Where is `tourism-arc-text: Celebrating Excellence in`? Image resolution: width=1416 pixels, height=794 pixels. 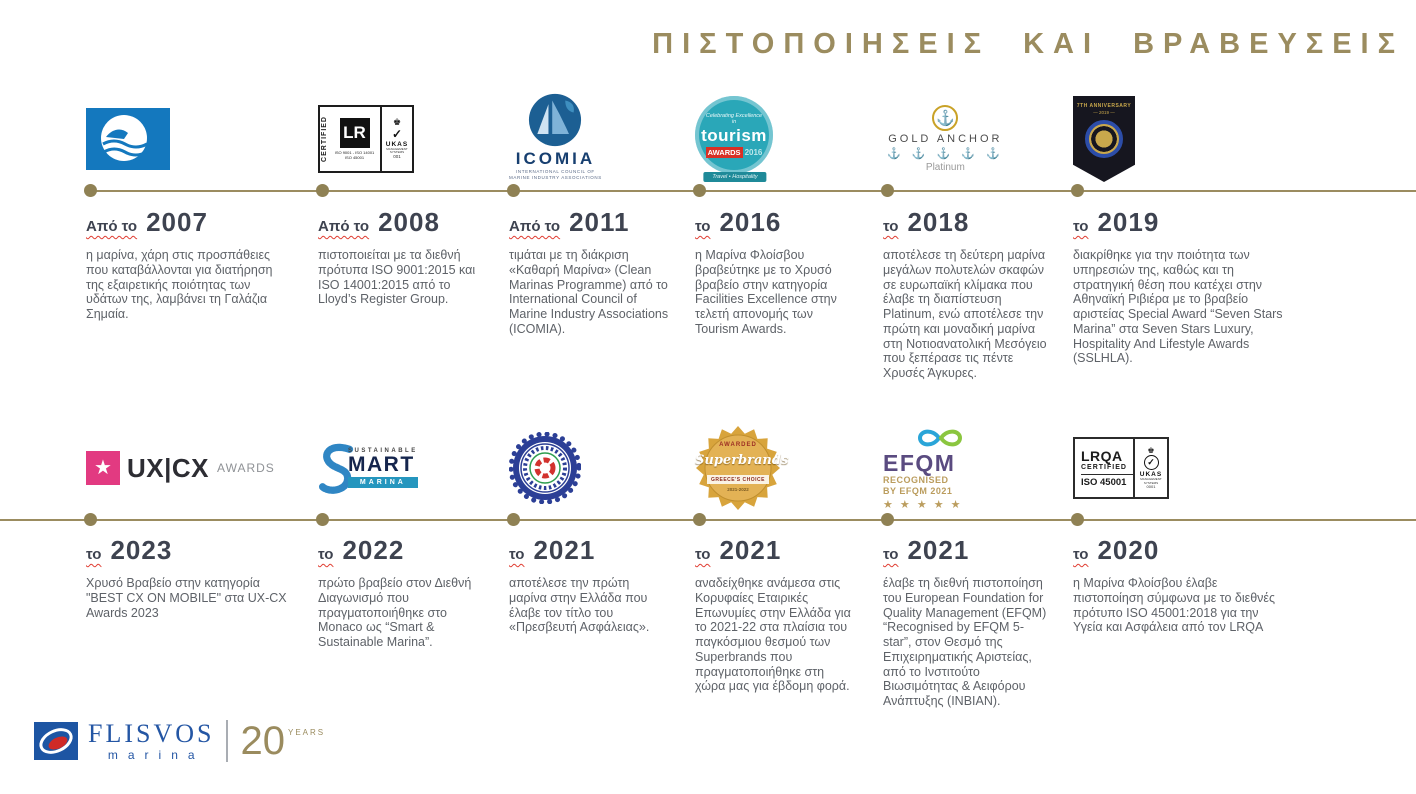
tourism-arc-text: Celebrating Excellence in is located at coordinates (734, 118).